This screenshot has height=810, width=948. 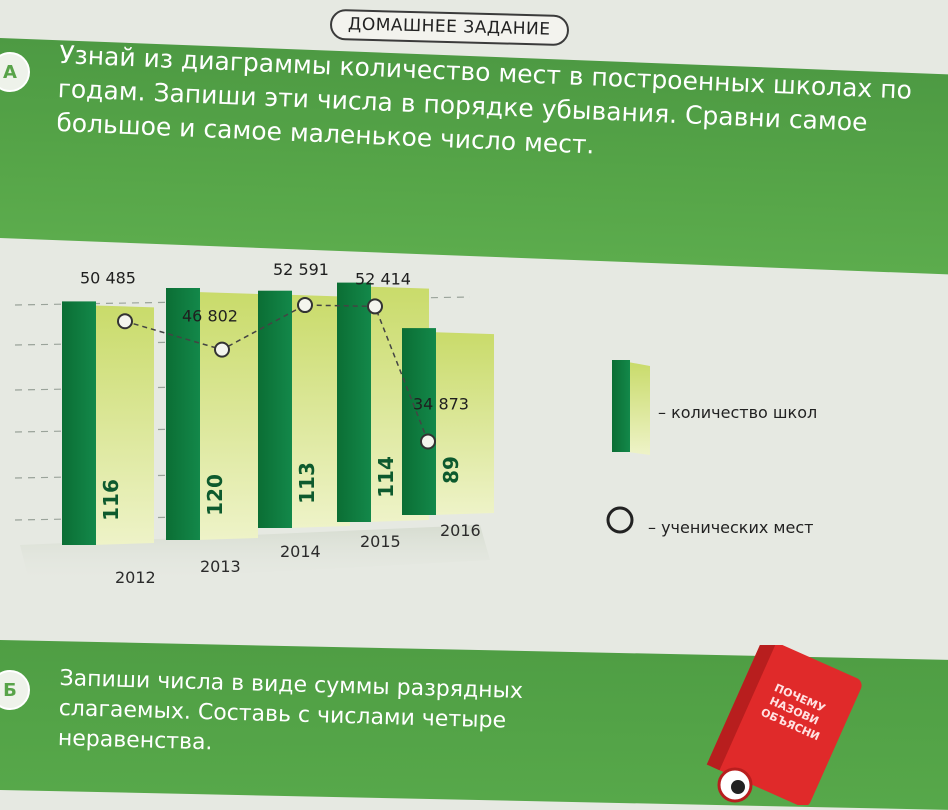 I want to click on task-a-marker: А, so click(x=15, y=72).